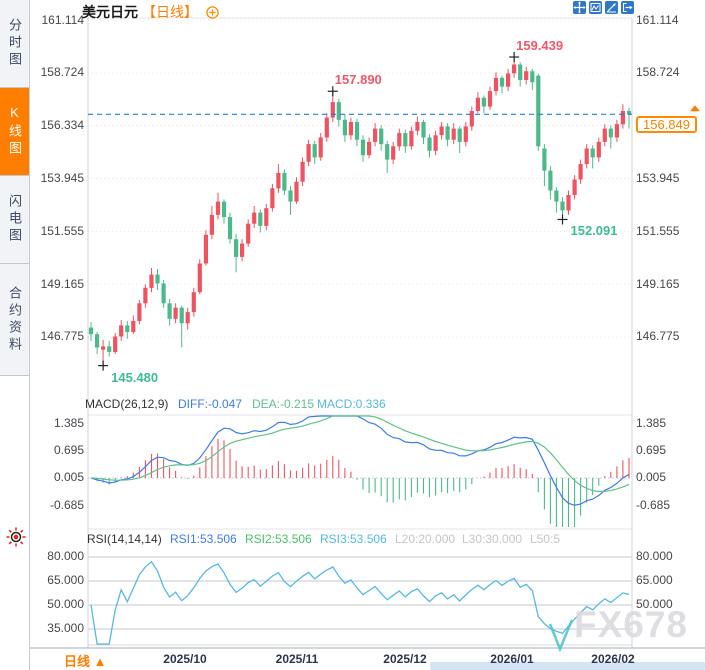  I want to click on rsi-l30-value: L30:30.000, so click(492, 539).